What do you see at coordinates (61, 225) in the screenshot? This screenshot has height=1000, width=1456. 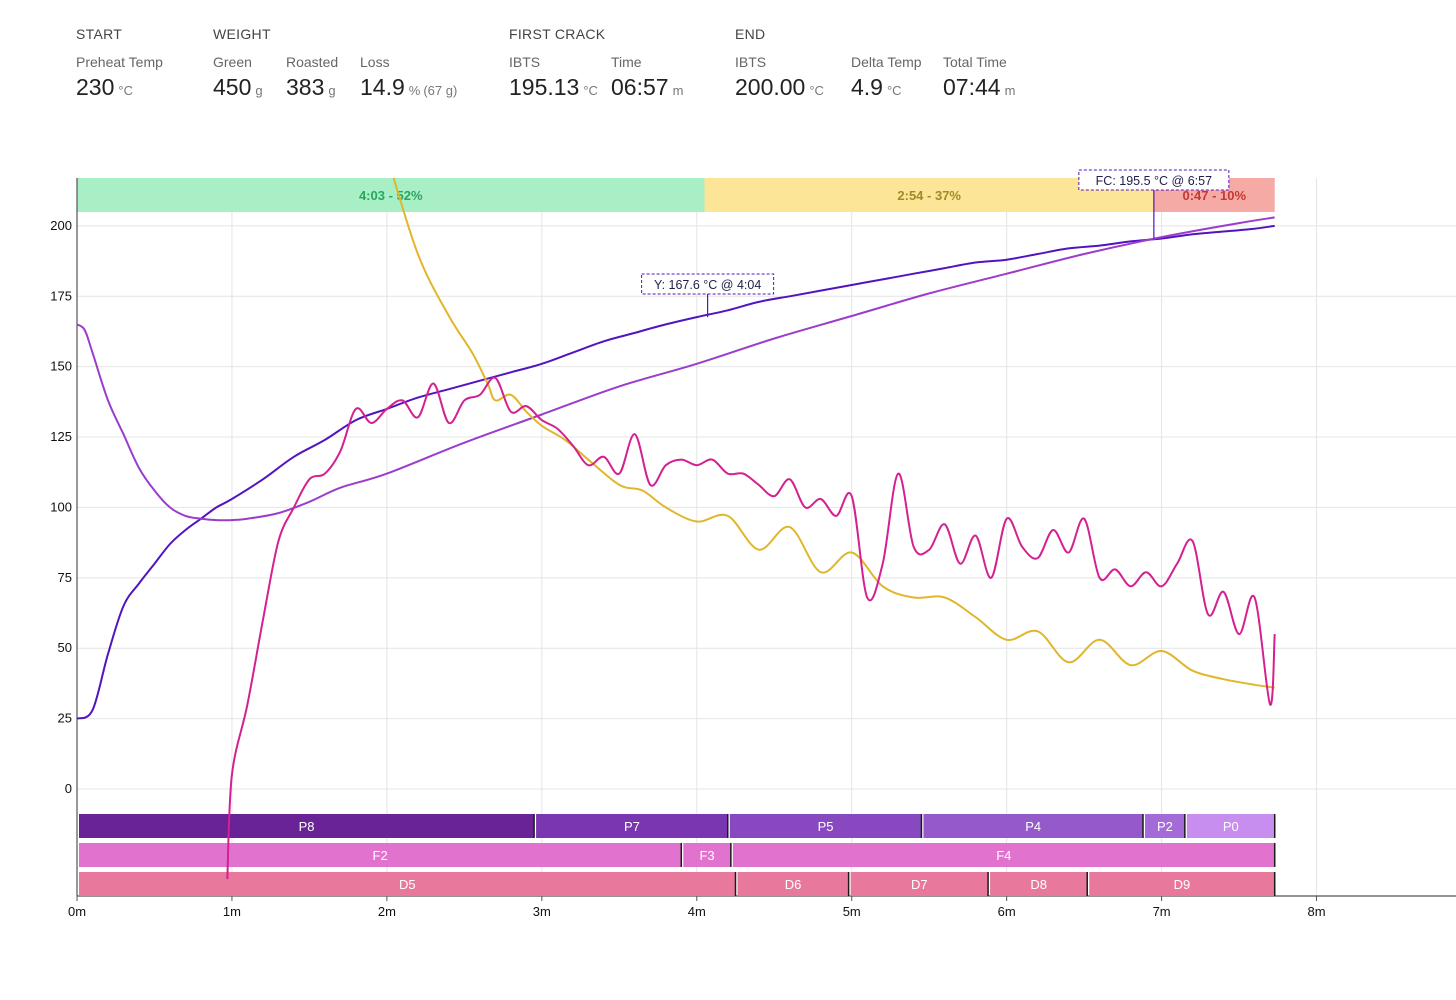 I see `y-tick-label: 200` at bounding box center [61, 225].